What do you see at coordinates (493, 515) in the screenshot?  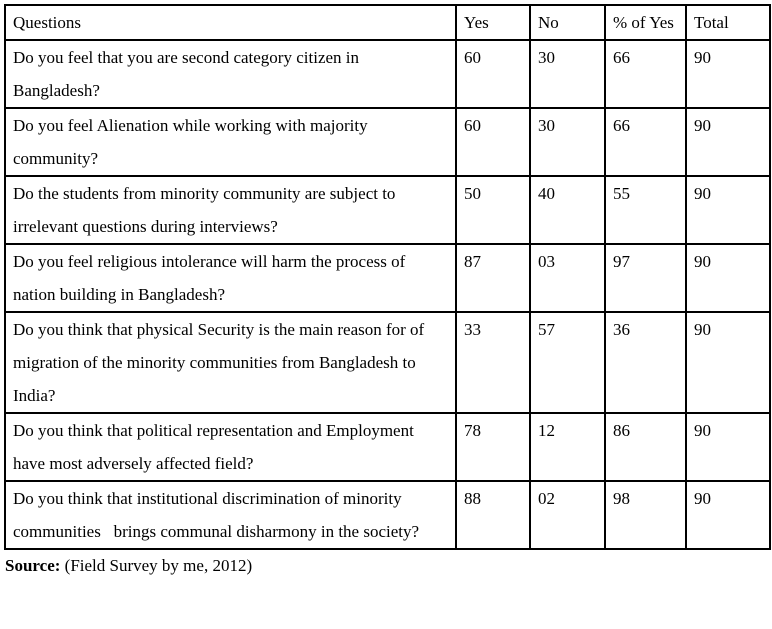 I see `yes-cell: 88` at bounding box center [493, 515].